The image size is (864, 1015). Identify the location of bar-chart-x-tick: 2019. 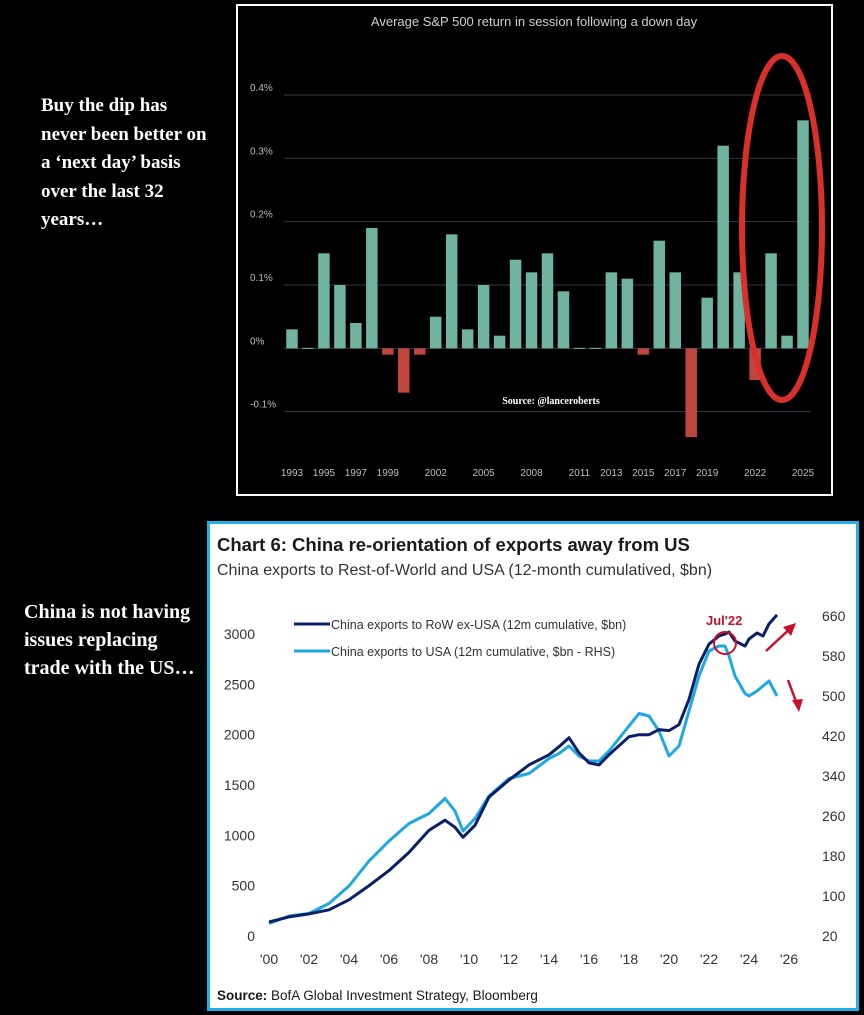
(707, 473).